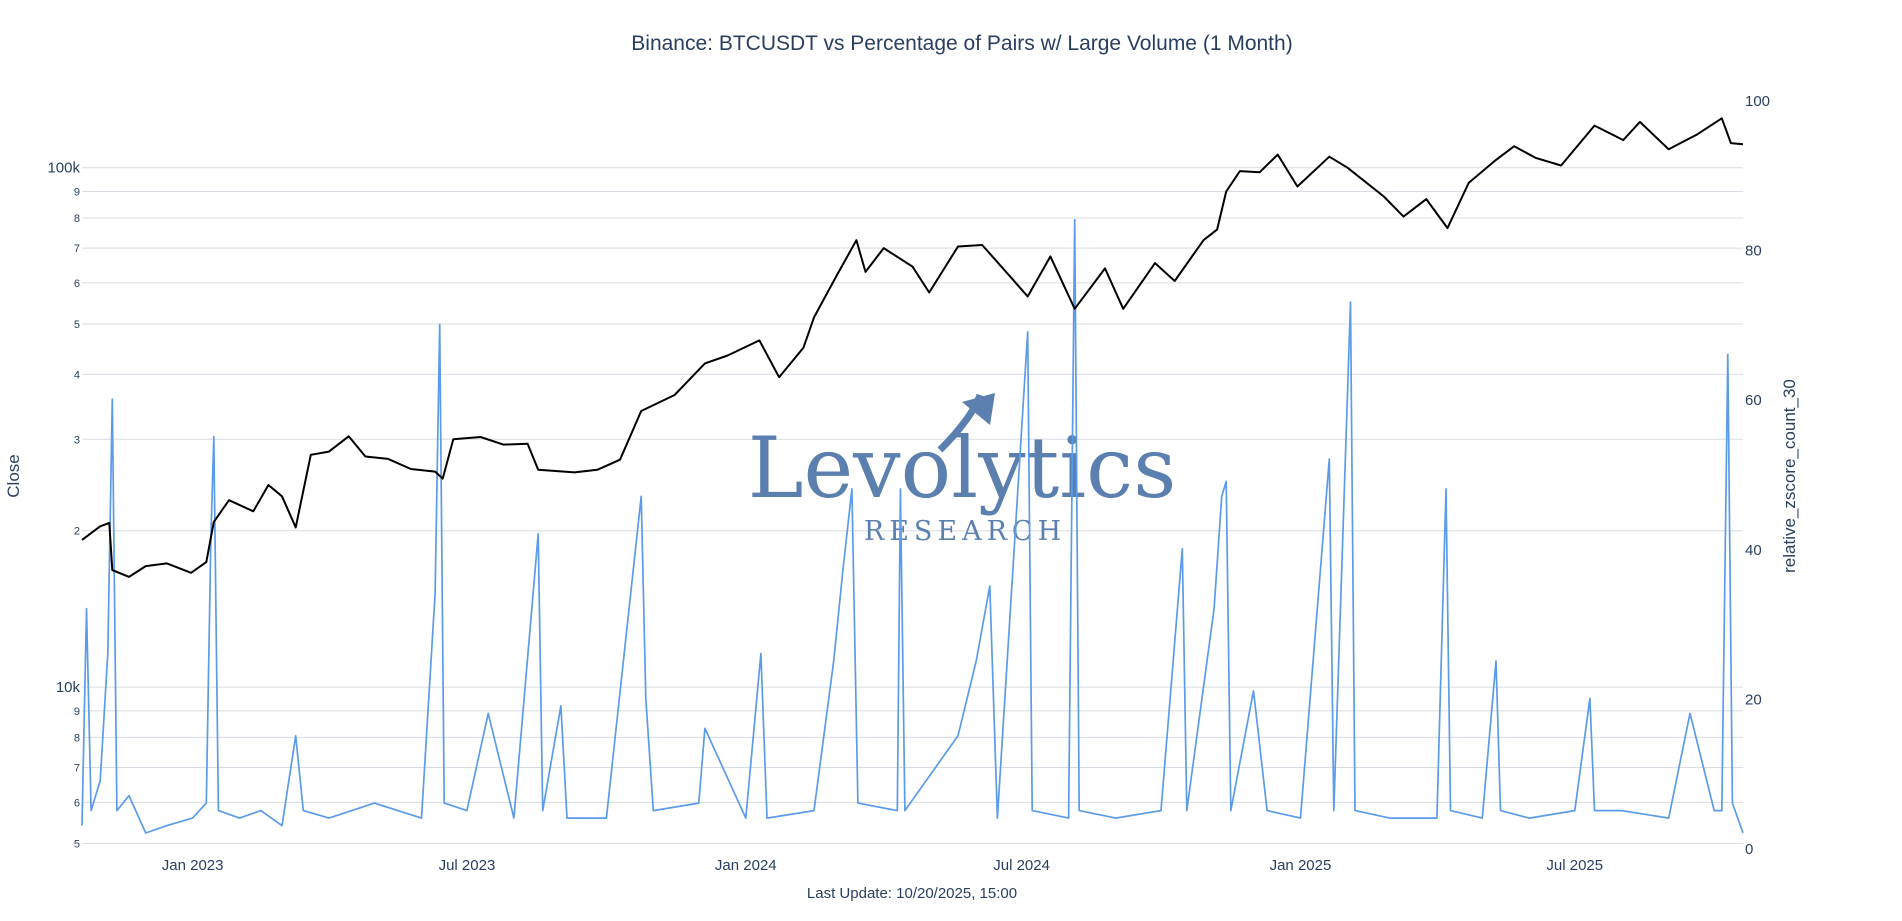 The height and width of the screenshot is (921, 1902). Describe the element at coordinates (77, 219) in the screenshot. I see `y-left-tick-12: 8` at that location.